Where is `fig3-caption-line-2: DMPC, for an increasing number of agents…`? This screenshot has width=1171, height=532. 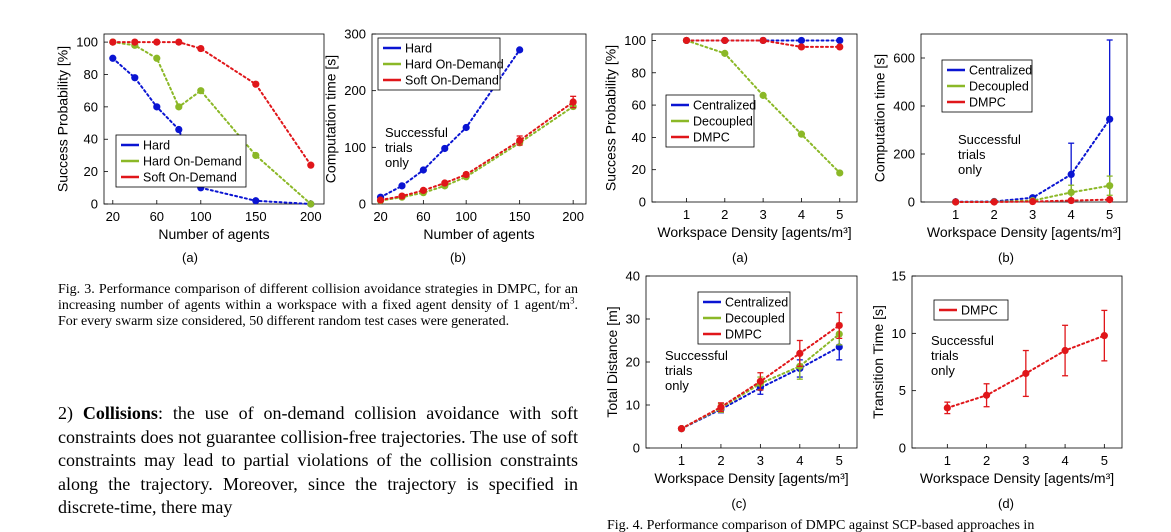
fig3-caption-line-2: DMPC, for an increasing number of agents… is located at coordinates (318, 297).